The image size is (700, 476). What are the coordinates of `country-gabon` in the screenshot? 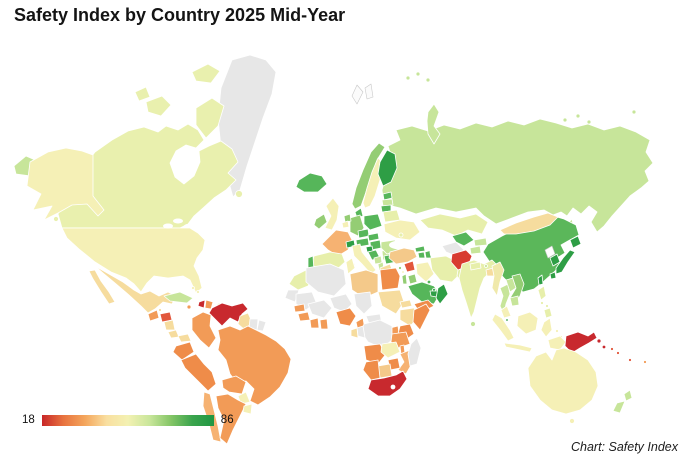 It's located at (354, 333).